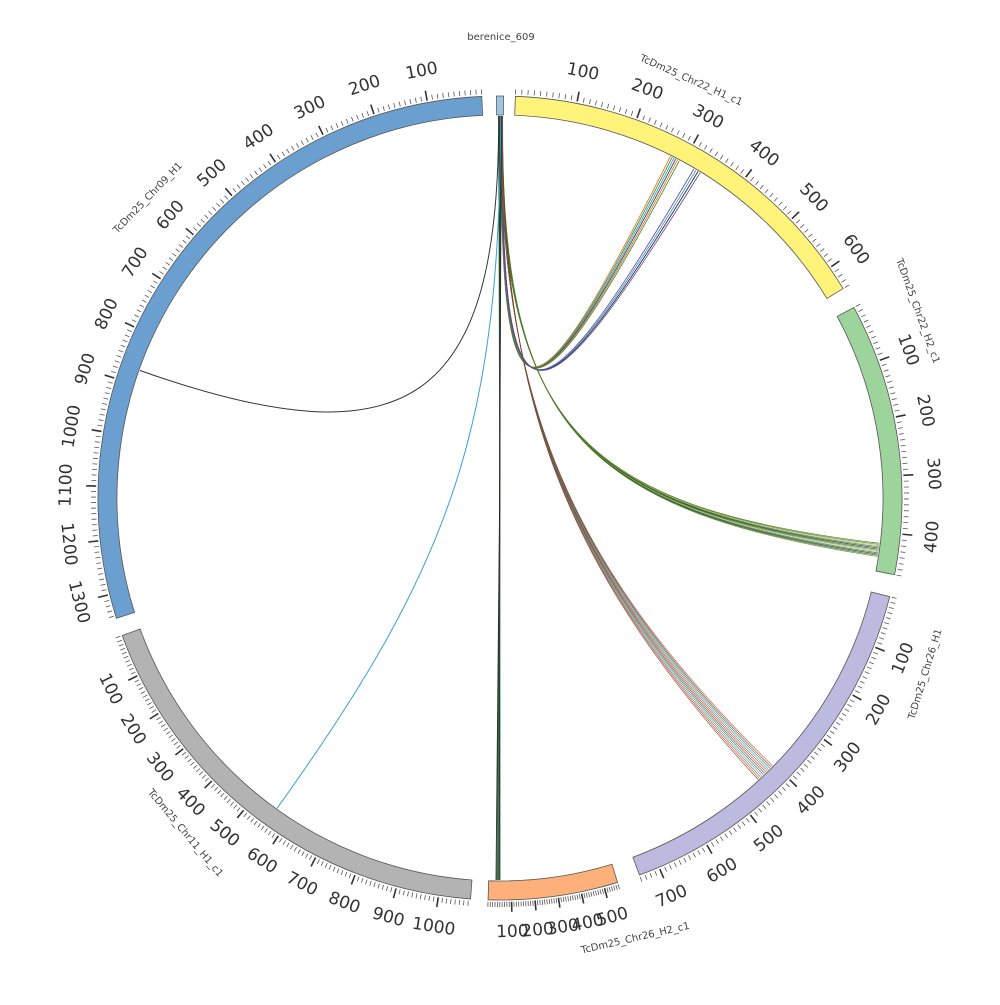  What do you see at coordinates (133, 729) in the screenshot?
I see `tick-label-tcdm25-chr11-h1-c1: 200` at bounding box center [133, 729].